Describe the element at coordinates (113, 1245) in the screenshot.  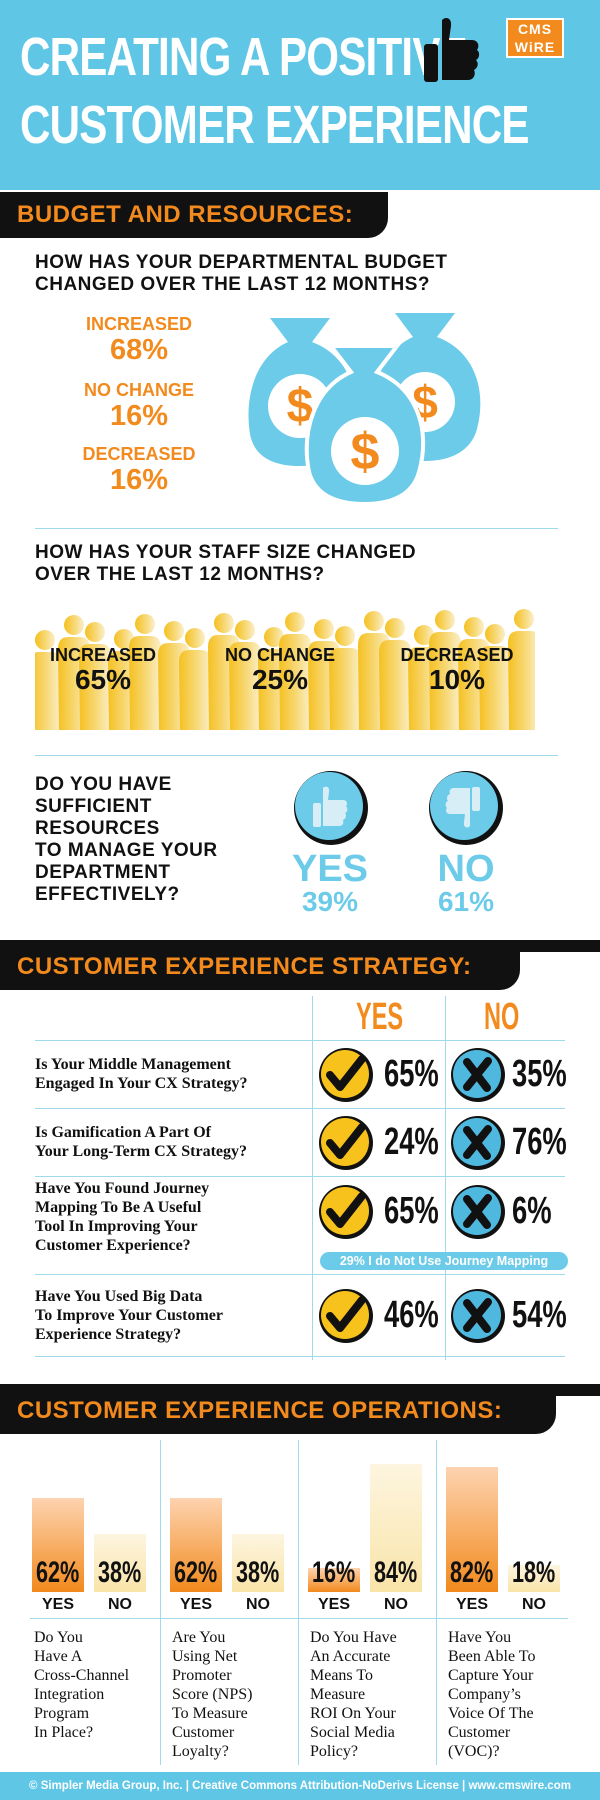
I see `strategy-question-line: Customer Experience?` at that location.